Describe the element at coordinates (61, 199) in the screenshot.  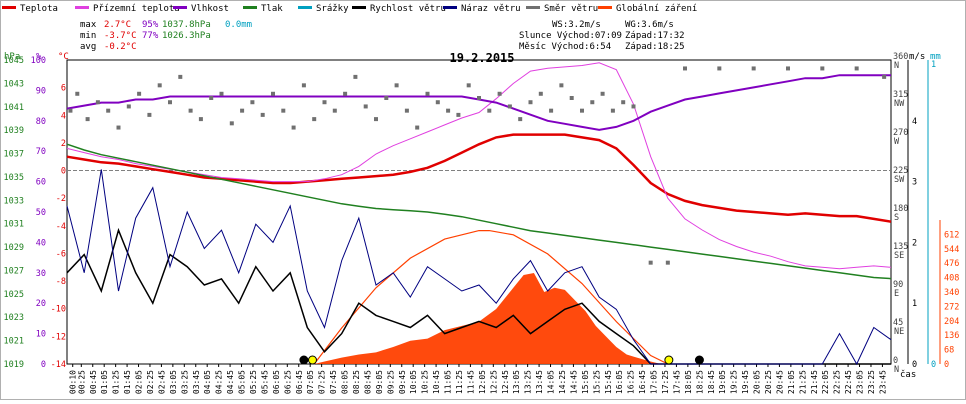
I see `tick-temperature-6: -2` at that location.